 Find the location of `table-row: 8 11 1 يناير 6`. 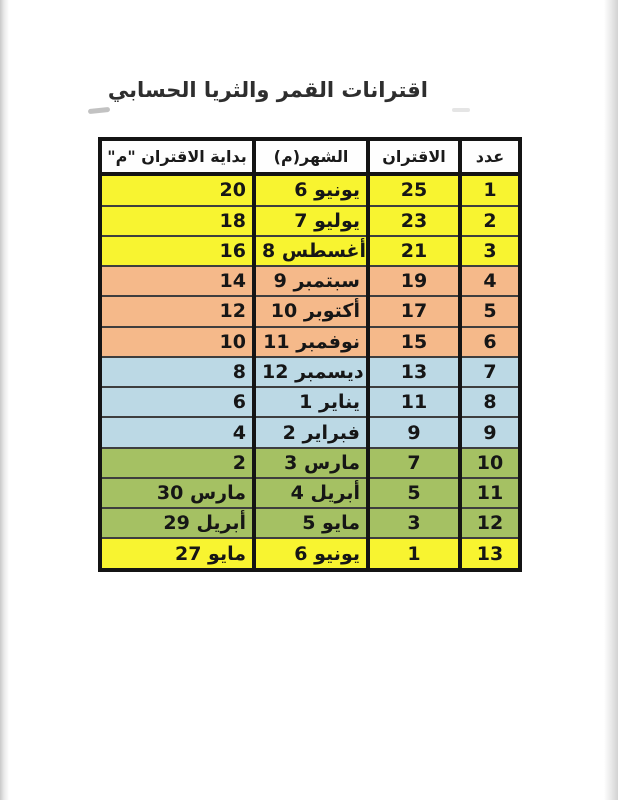

table-row: 8 11 1 يناير 6 is located at coordinates (310, 402).